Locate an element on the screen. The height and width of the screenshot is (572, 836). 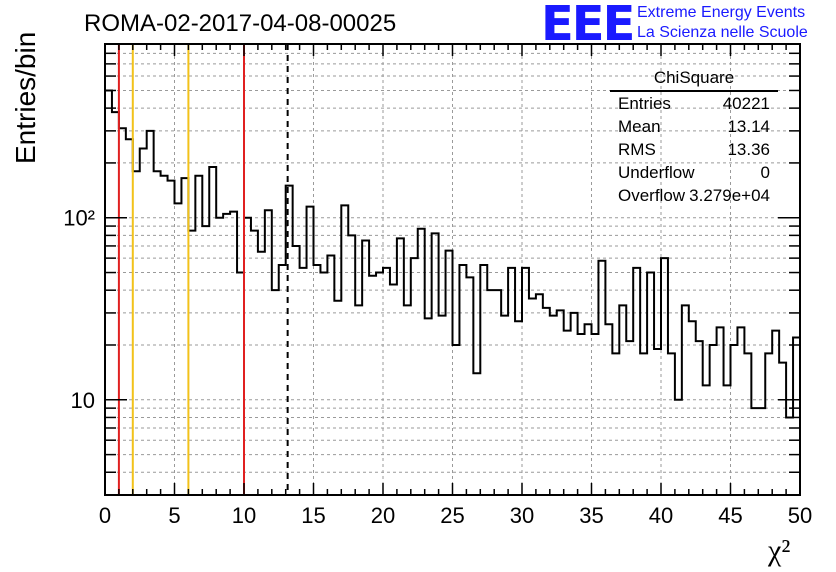
x-tick-label: 20 is located at coordinates (383, 515).